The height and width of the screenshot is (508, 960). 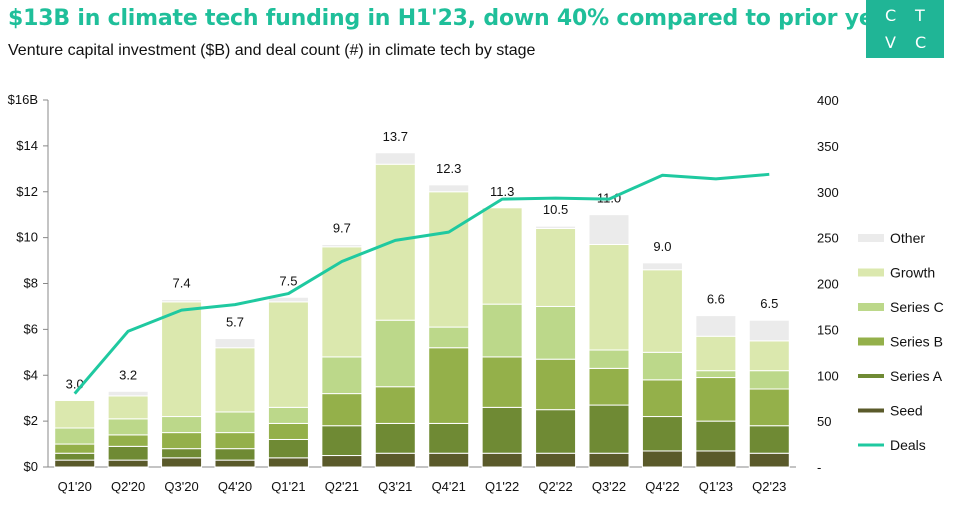 I want to click on bar-total-label: 9.0, so click(x=662, y=246).